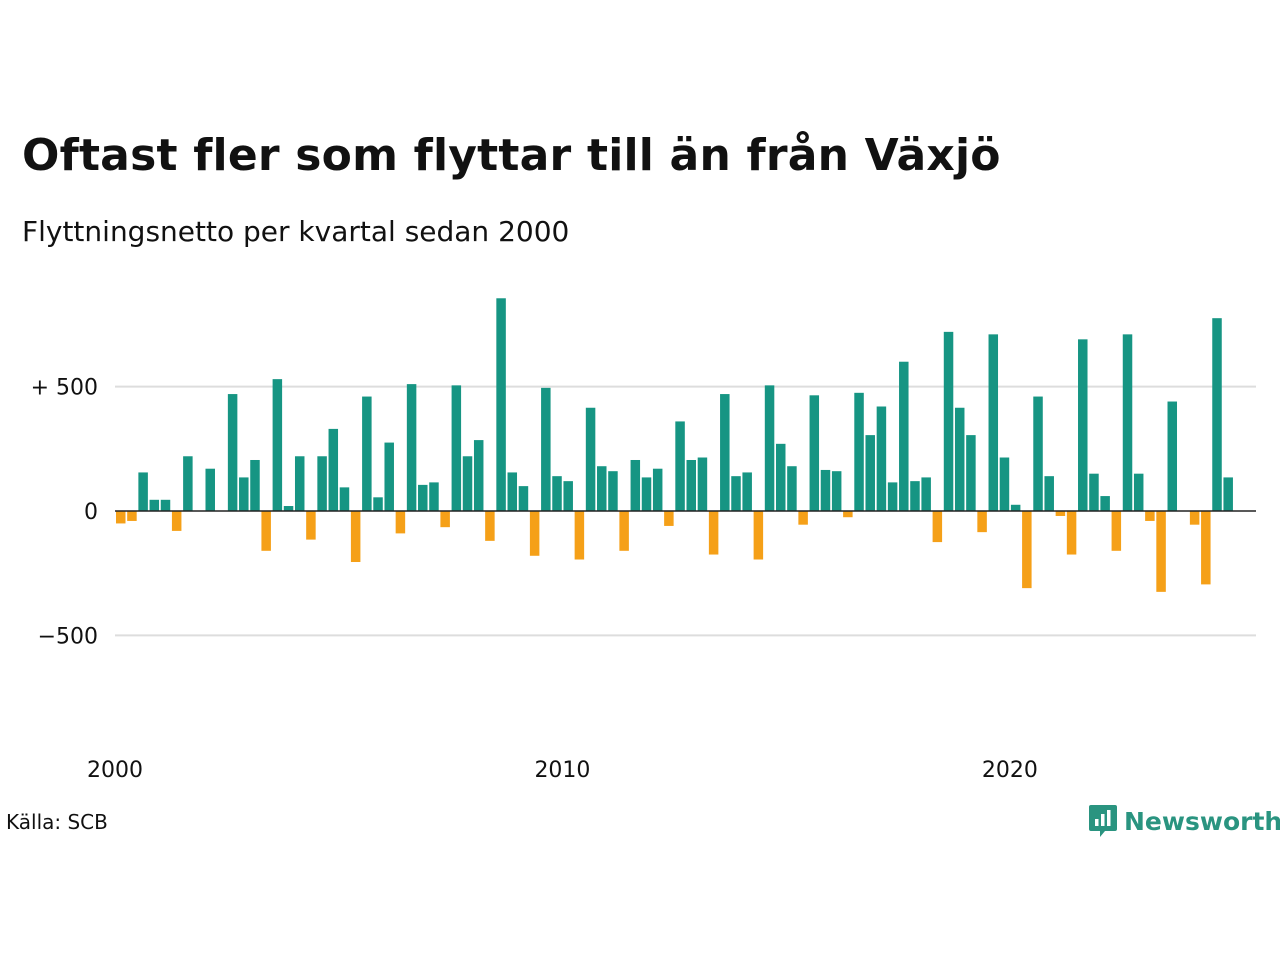 This screenshot has width=1280, height=960. Describe the element at coordinates (1202, 821) in the screenshot. I see `brand-name: Newsworthy` at that location.